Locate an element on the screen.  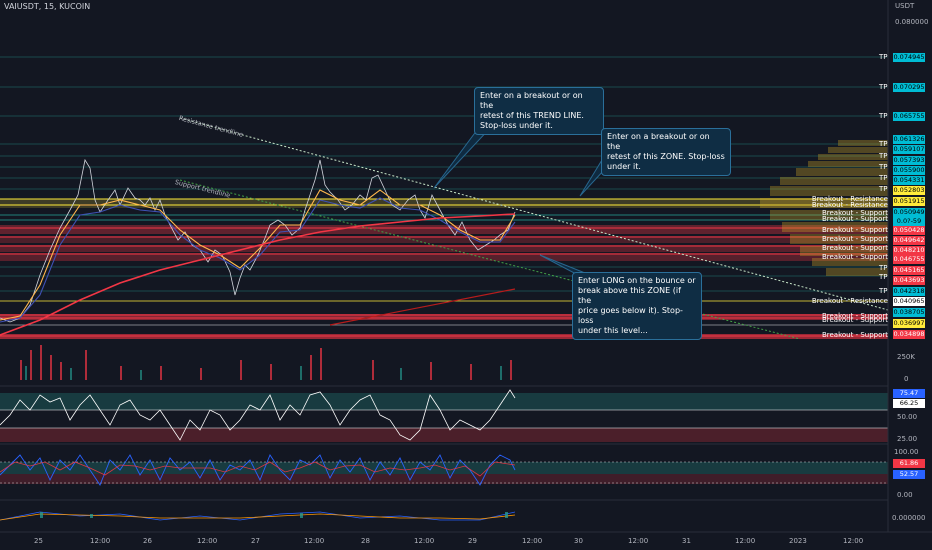
rsi-tag: 66.25 is located at coordinates (909, 403).